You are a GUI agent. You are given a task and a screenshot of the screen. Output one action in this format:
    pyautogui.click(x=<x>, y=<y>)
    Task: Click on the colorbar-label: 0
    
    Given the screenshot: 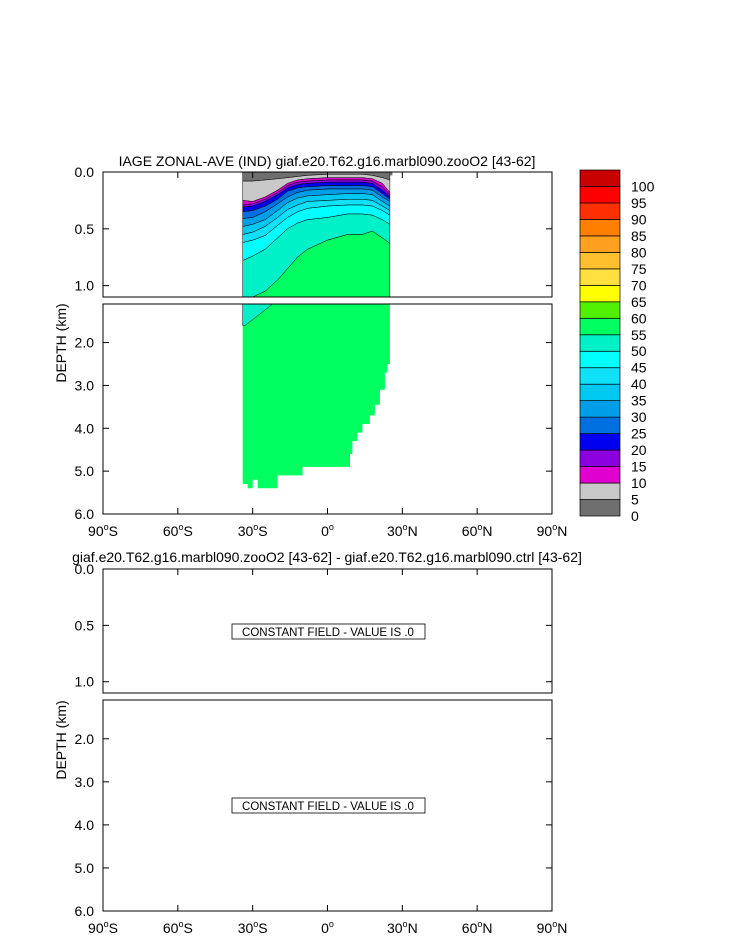 What is the action you would take?
    pyautogui.click(x=635, y=516)
    